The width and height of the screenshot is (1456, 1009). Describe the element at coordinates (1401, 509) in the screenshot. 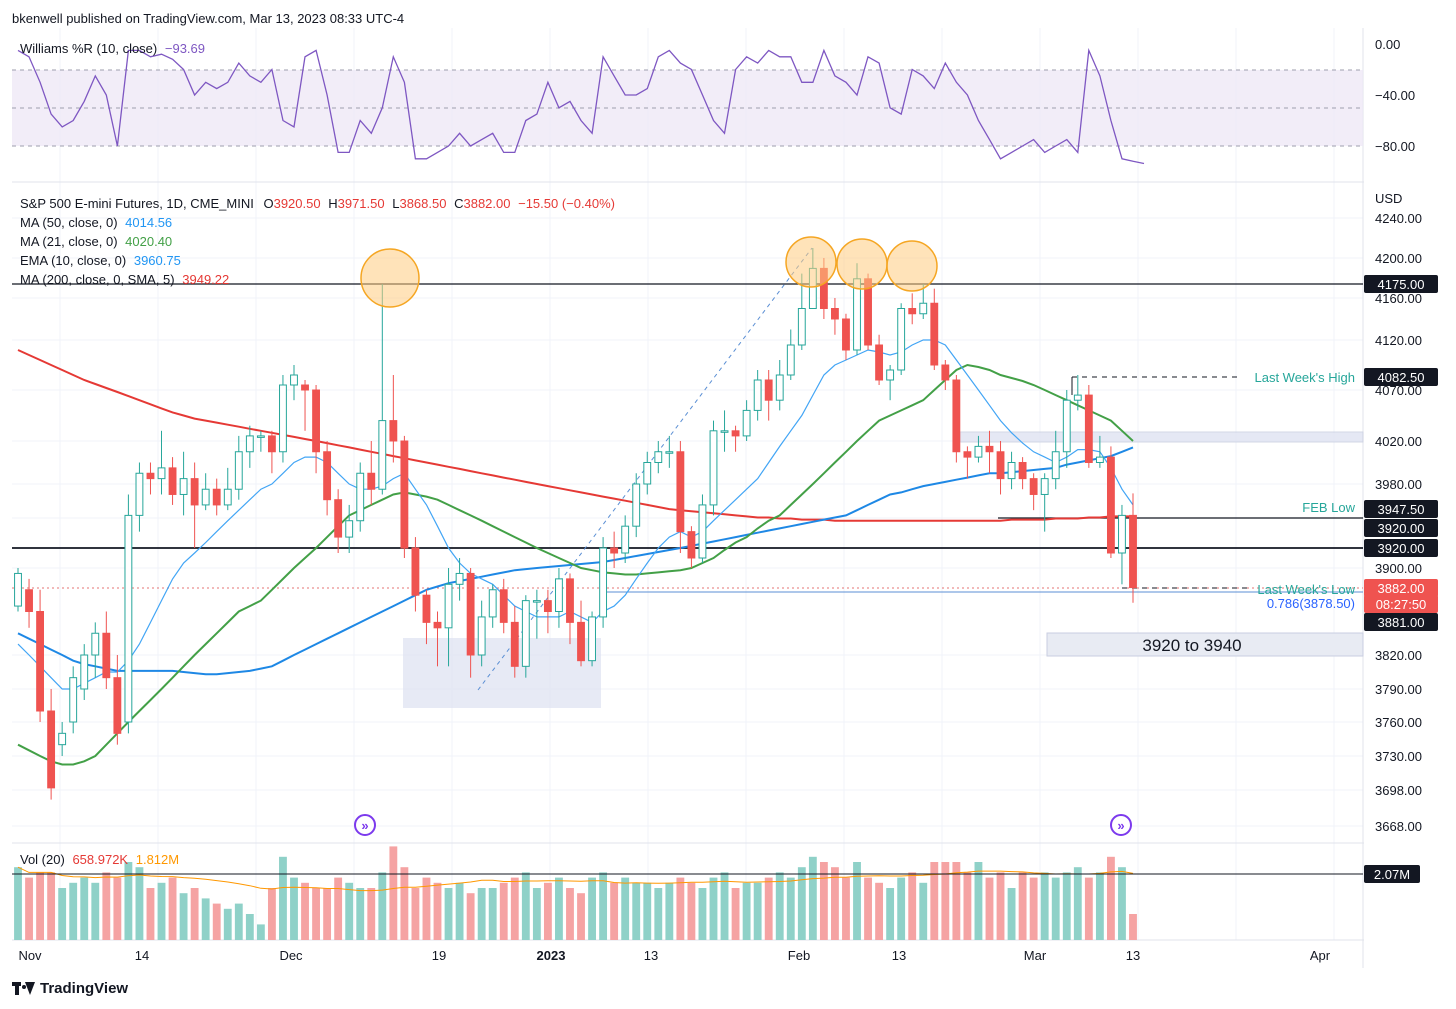

I see `price-badge-bg` at that location.